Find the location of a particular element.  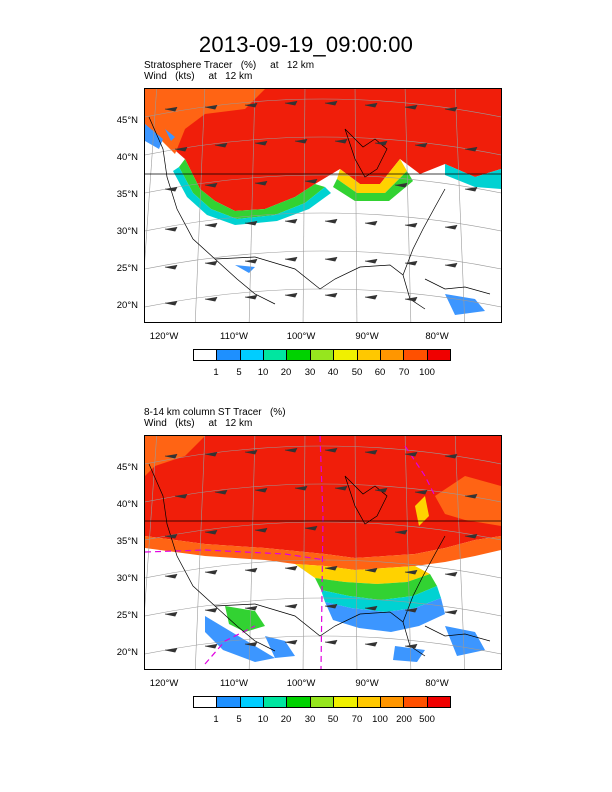

panel2-lon-label: 110°W is located at coordinates (234, 683).